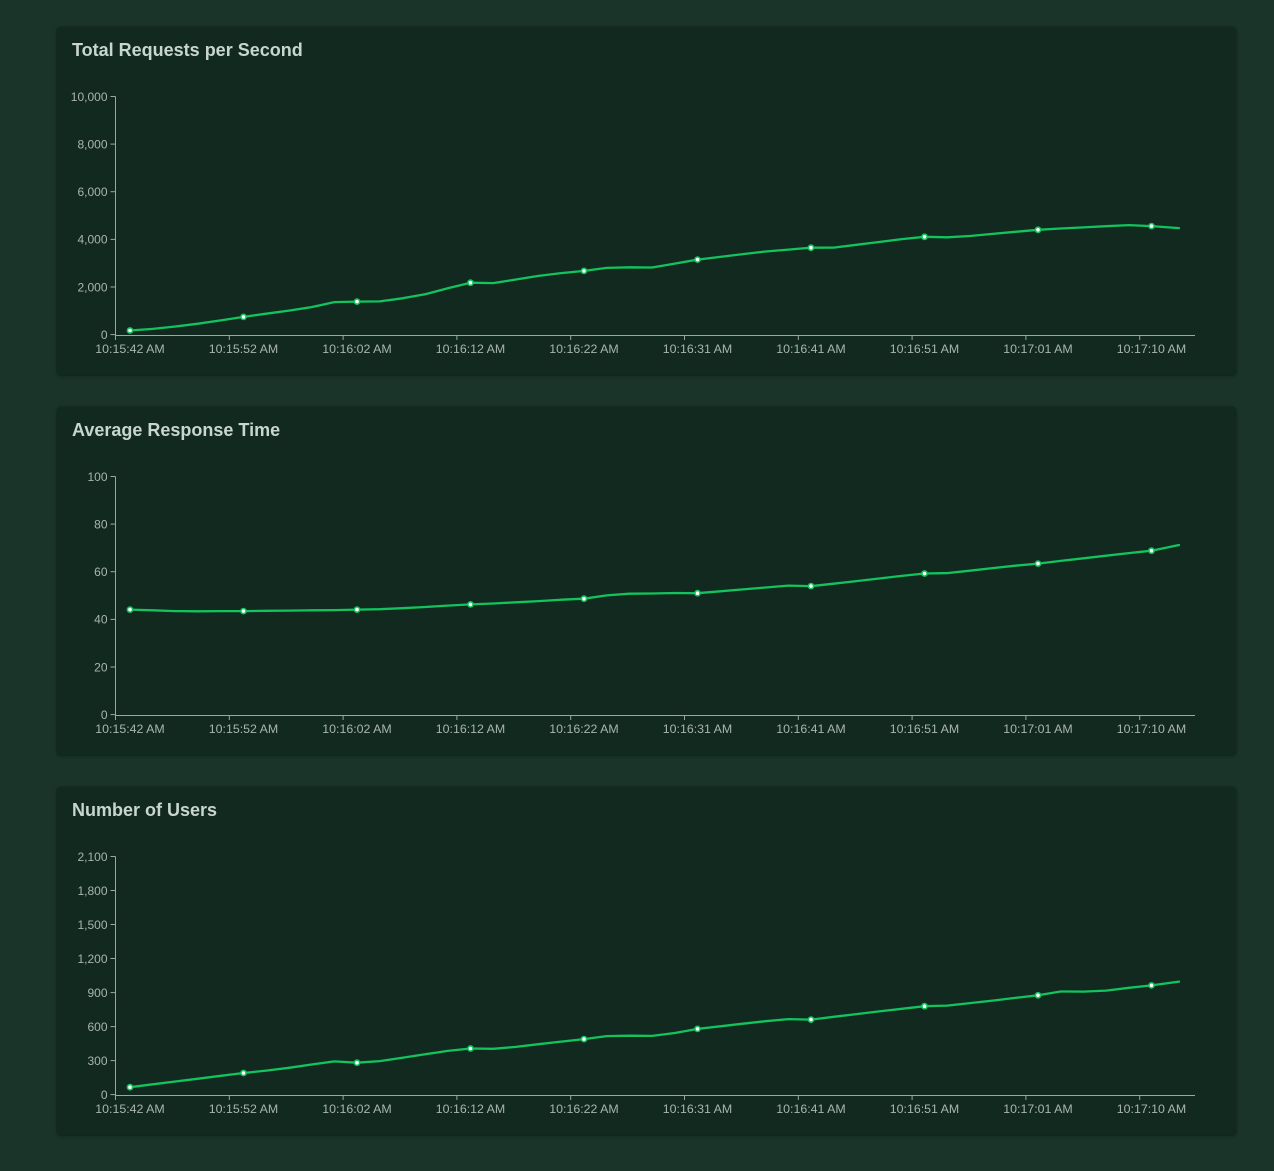 The height and width of the screenshot is (1171, 1274). What do you see at coordinates (92, 891) in the screenshot?
I see `svg-text: 1,800` at bounding box center [92, 891].